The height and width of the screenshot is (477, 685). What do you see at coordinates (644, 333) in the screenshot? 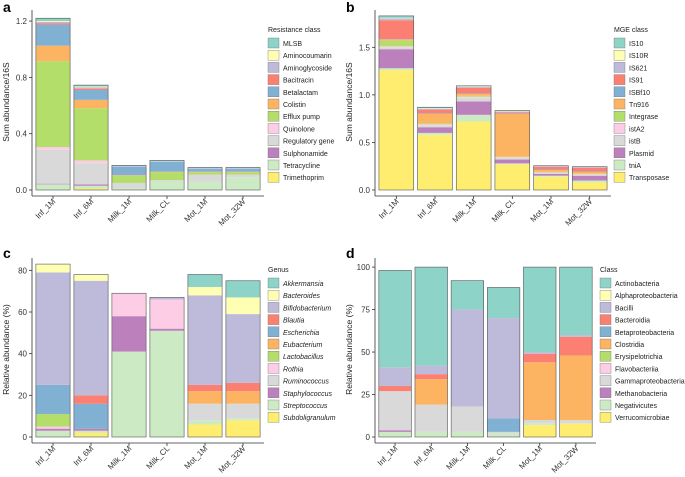
I see `legend-label: Betaproteobacteria` at bounding box center [644, 333].